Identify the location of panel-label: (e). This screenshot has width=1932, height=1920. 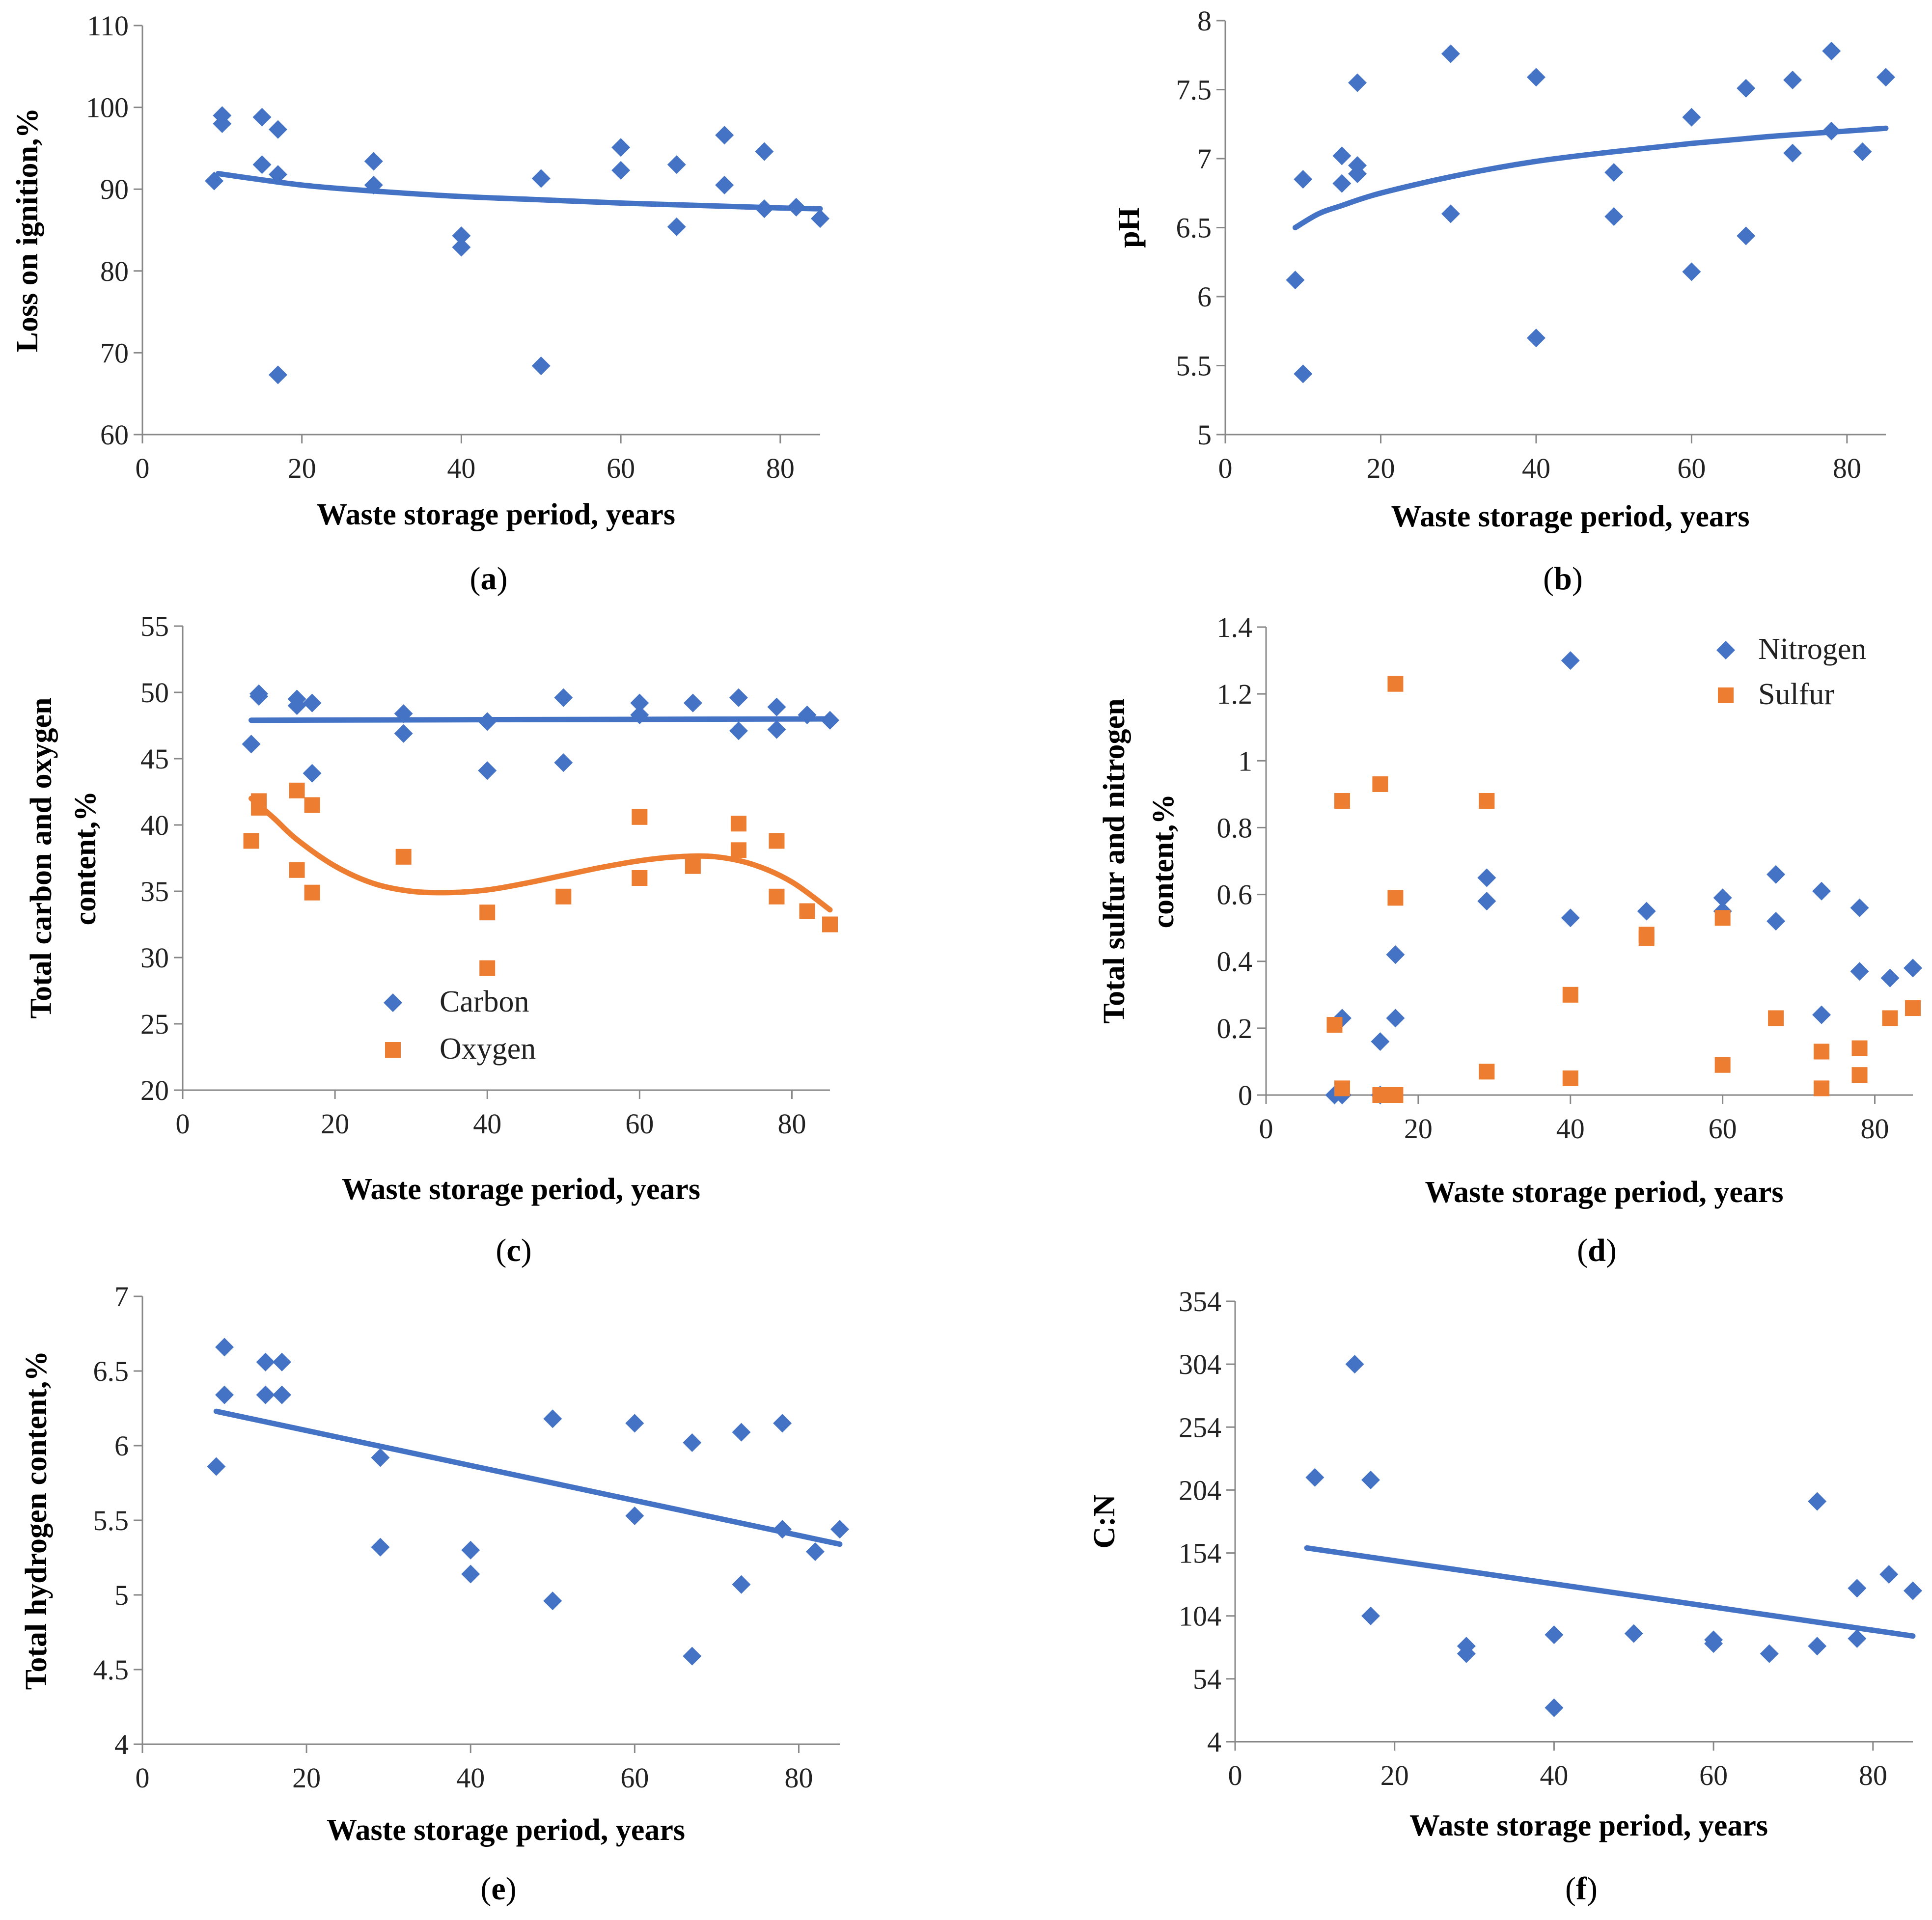
(498, 1889).